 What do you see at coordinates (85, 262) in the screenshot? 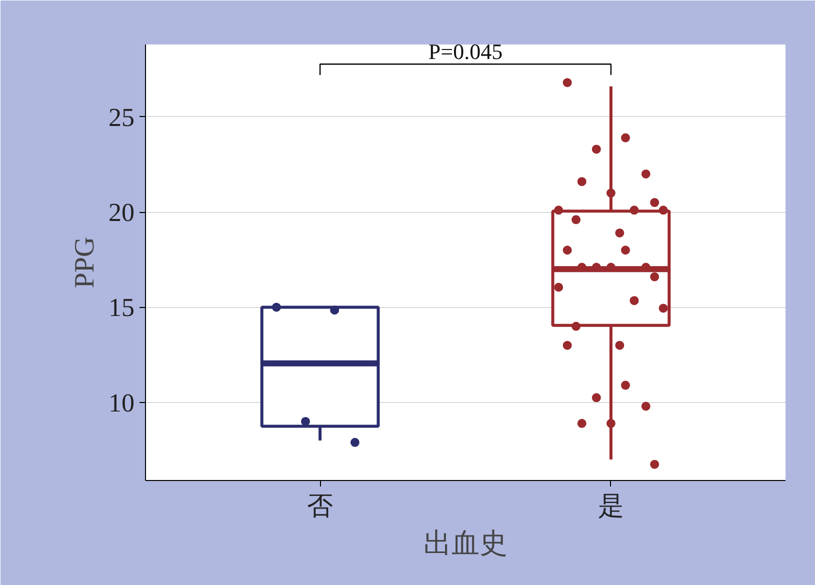
I see `y-axis-title: PPG` at bounding box center [85, 262].